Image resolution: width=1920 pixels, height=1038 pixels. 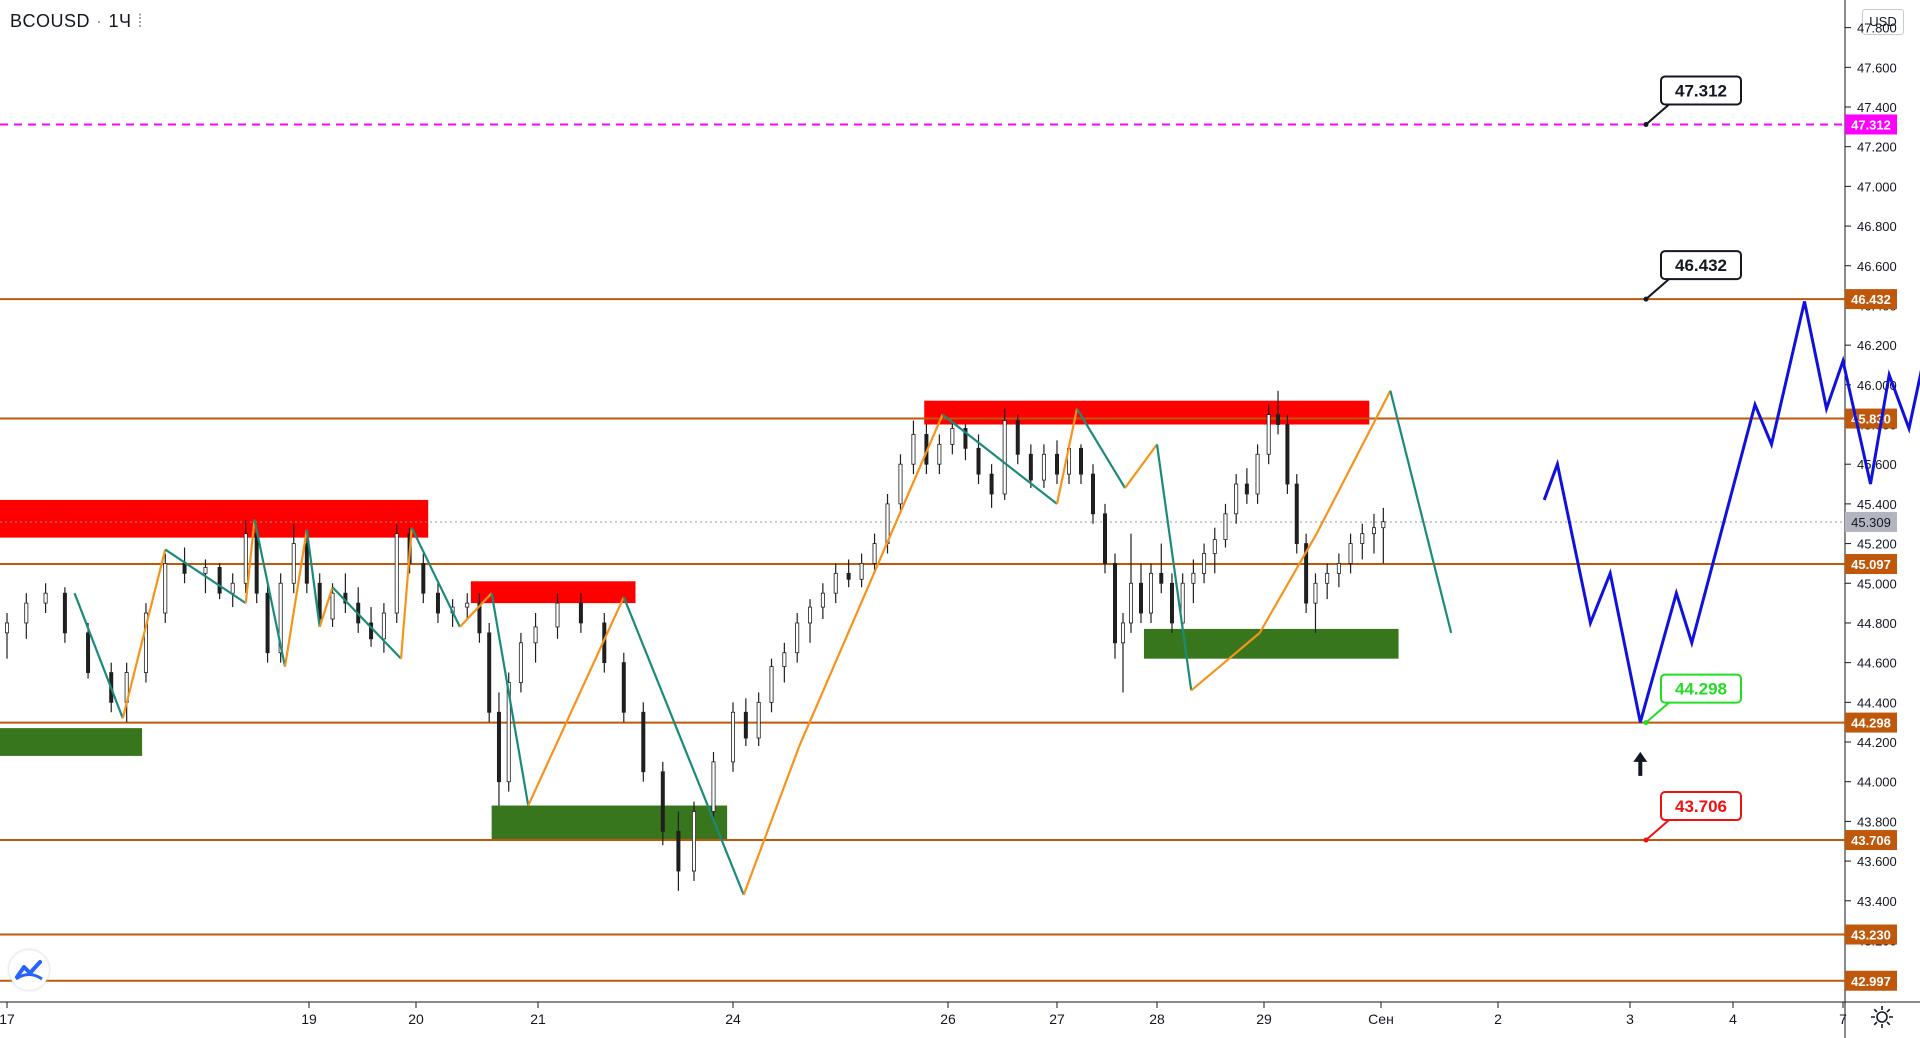 What do you see at coordinates (1877, 782) in the screenshot?
I see `y-tick-label: 44.000` at bounding box center [1877, 782].